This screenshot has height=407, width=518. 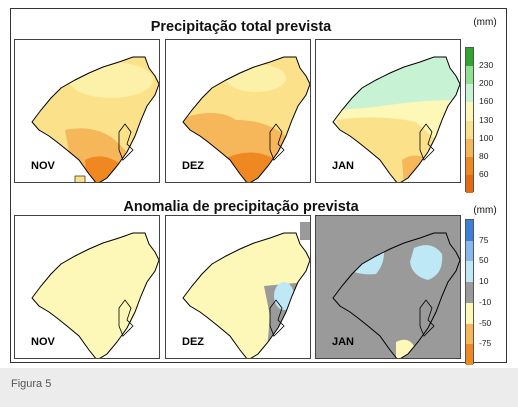 What do you see at coordinates (238, 287) in the screenshot?
I see `anomaly-map-dez: DEZ` at bounding box center [238, 287].